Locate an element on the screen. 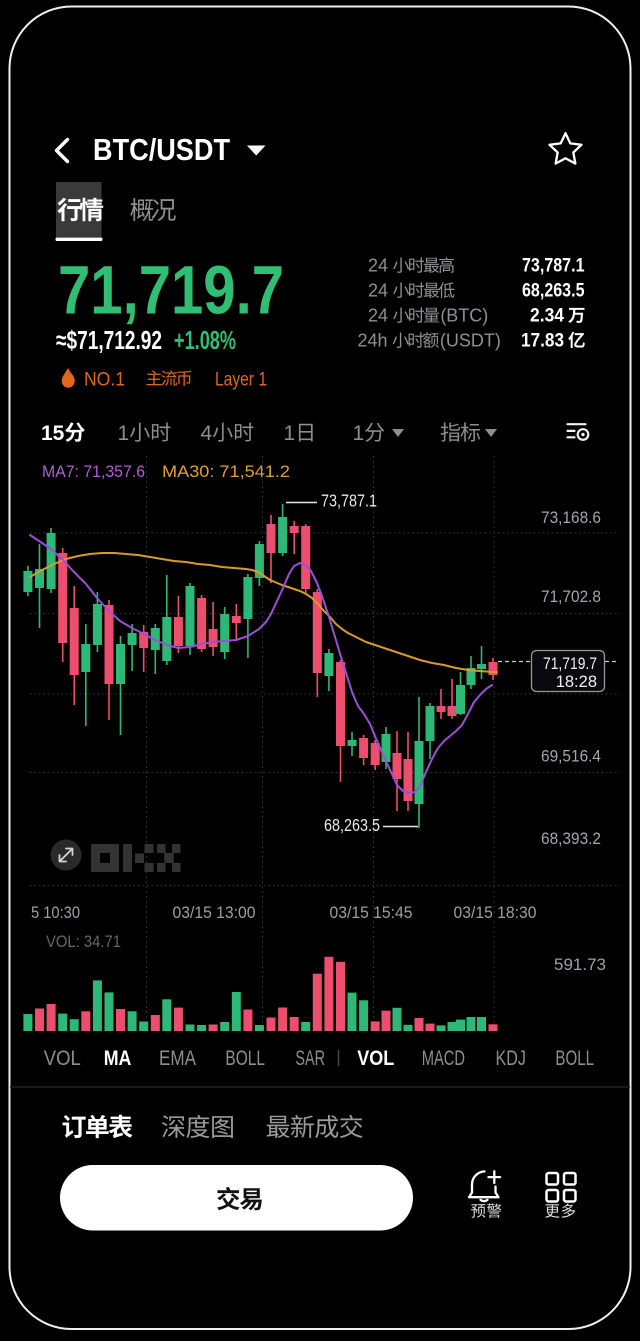 This screenshot has width=640, height=1341. svg-text: 71,702.8 is located at coordinates (571, 597).